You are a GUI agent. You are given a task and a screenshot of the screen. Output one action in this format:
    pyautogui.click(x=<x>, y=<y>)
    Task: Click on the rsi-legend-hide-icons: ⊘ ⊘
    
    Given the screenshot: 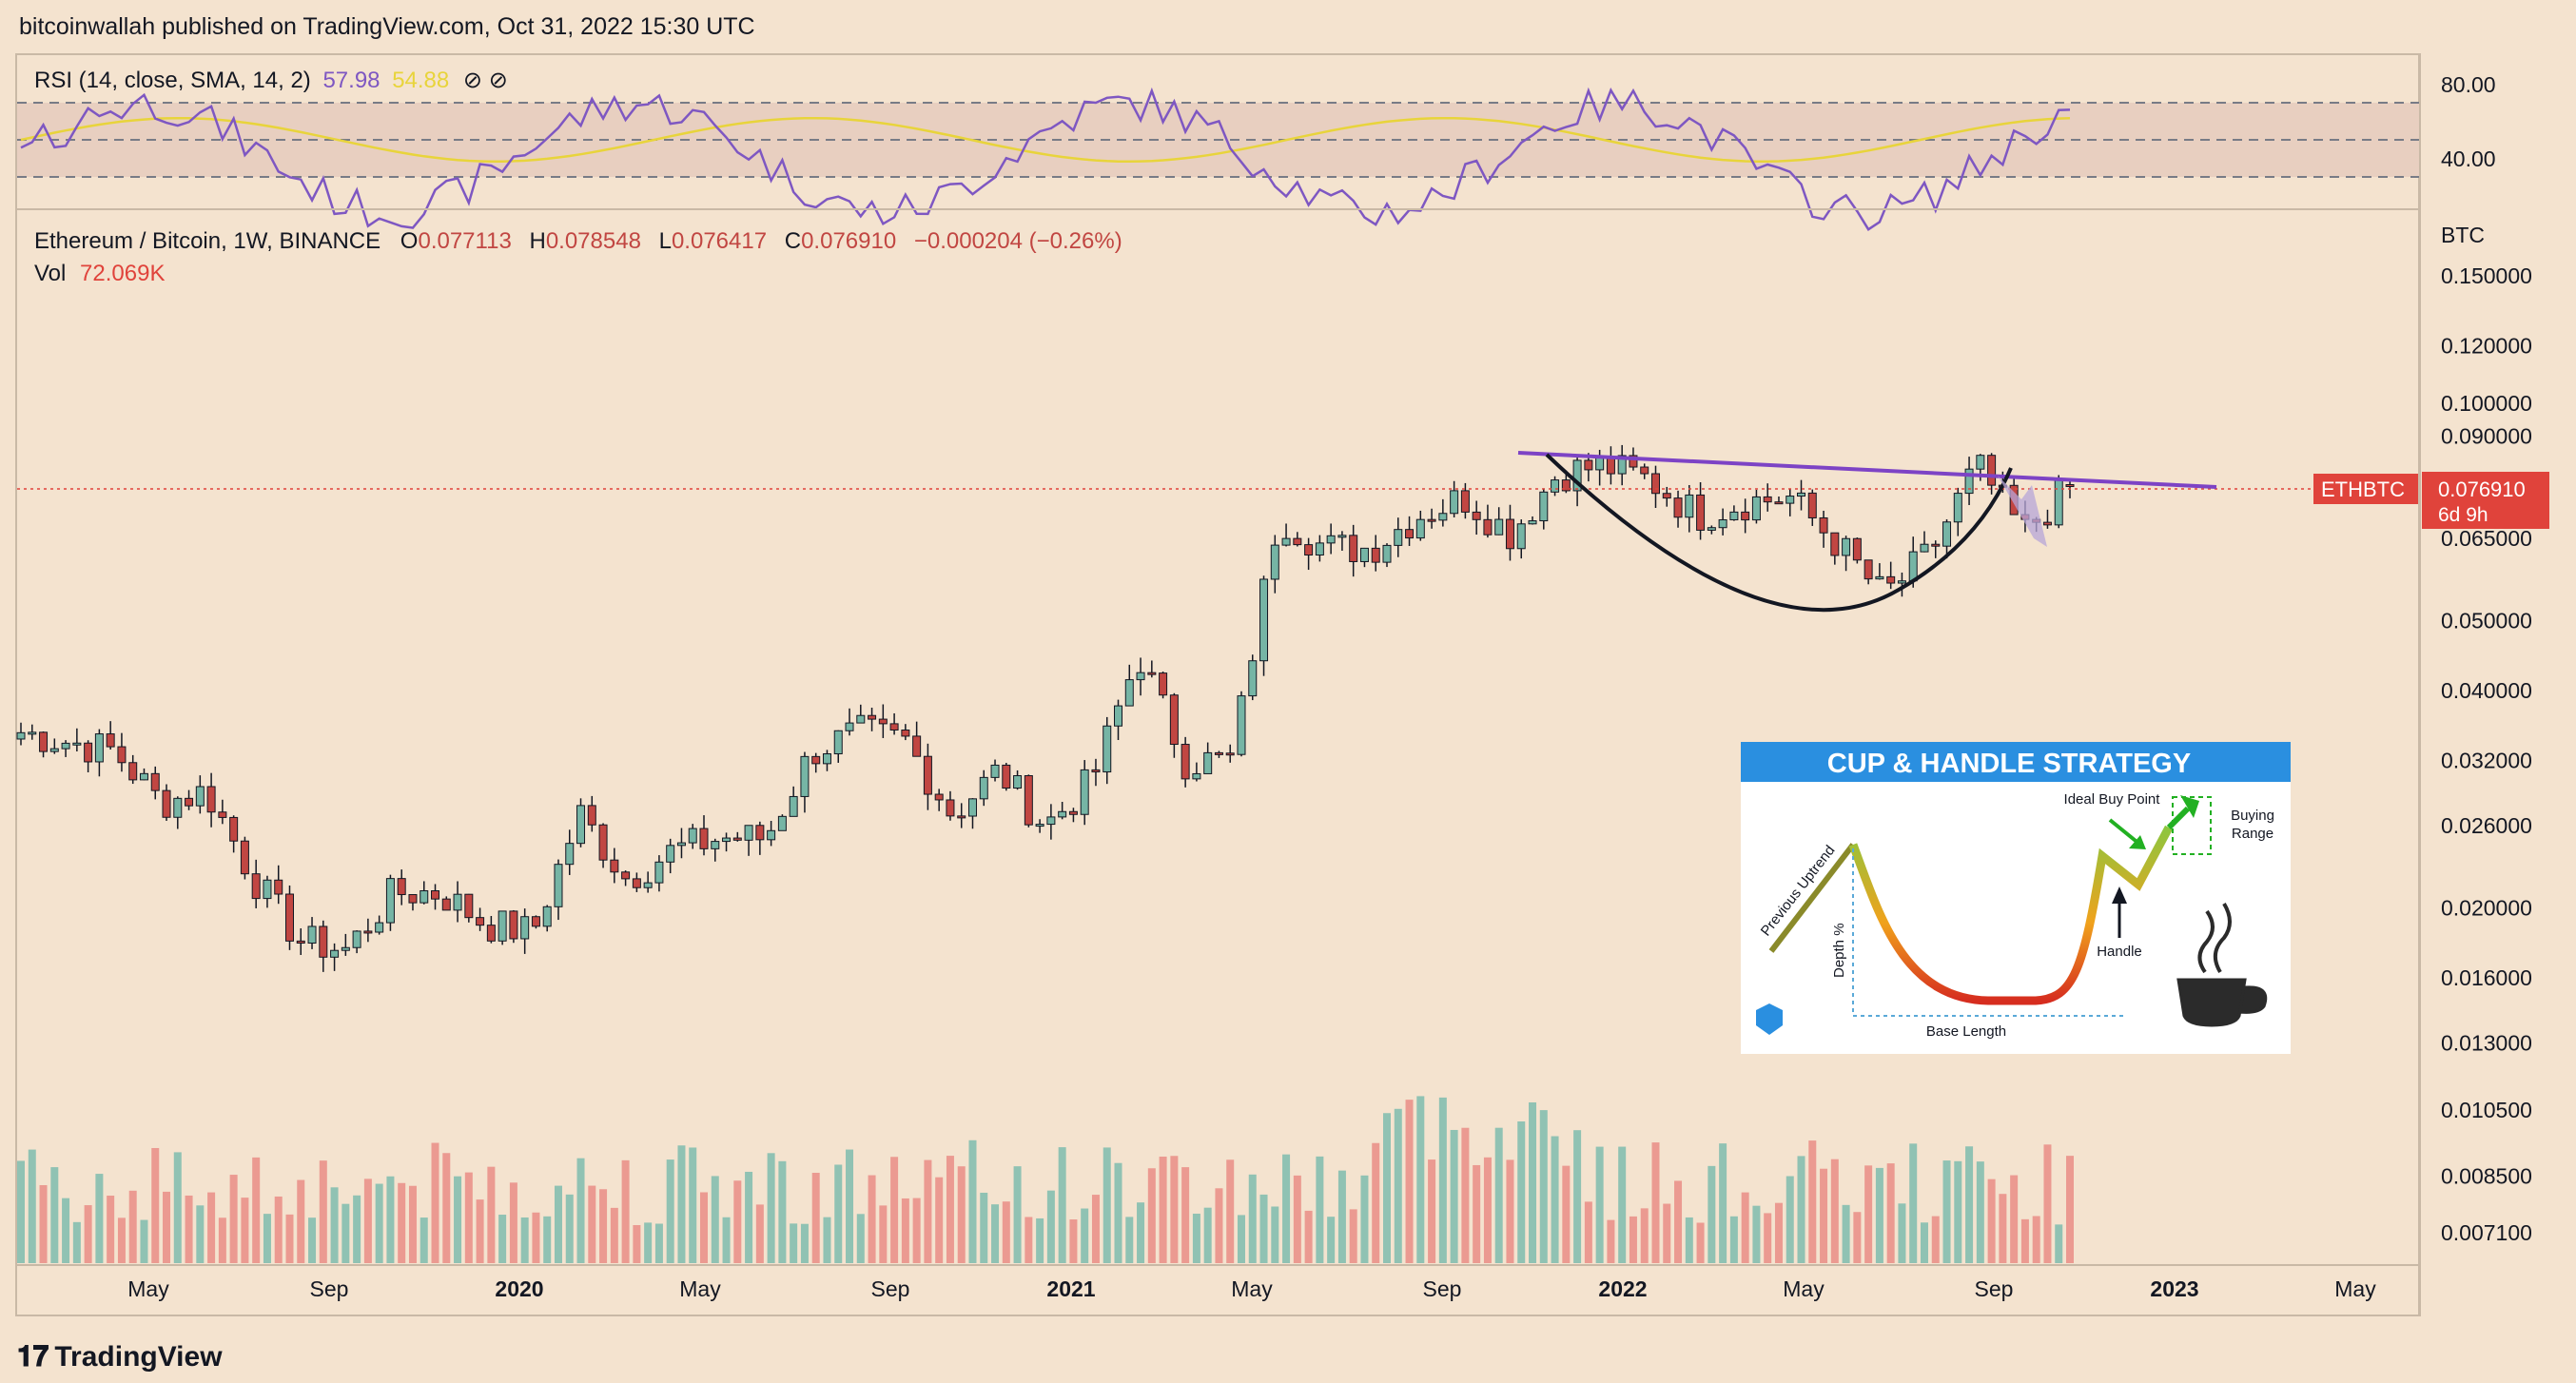 What is the action you would take?
    pyautogui.click(x=485, y=80)
    